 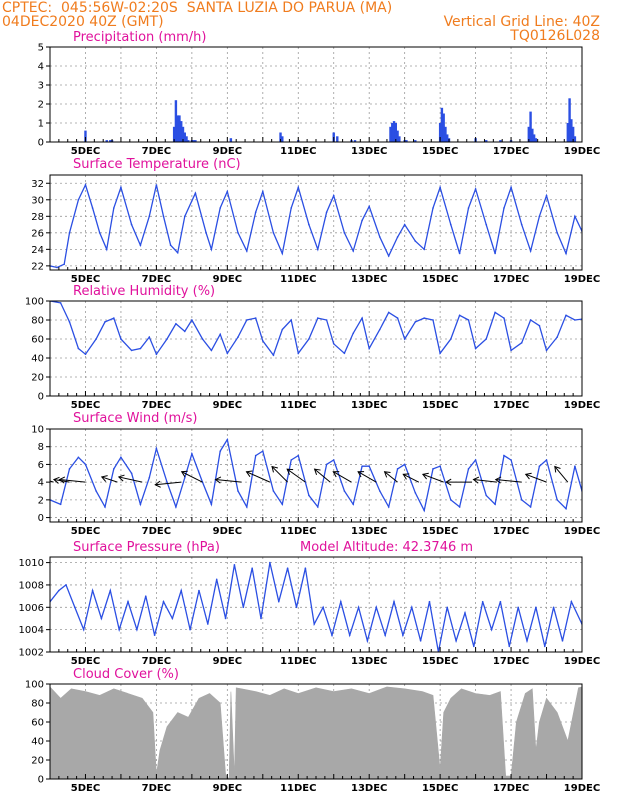 I want to click on run-code: TQ0126L028, so click(x=555, y=36).